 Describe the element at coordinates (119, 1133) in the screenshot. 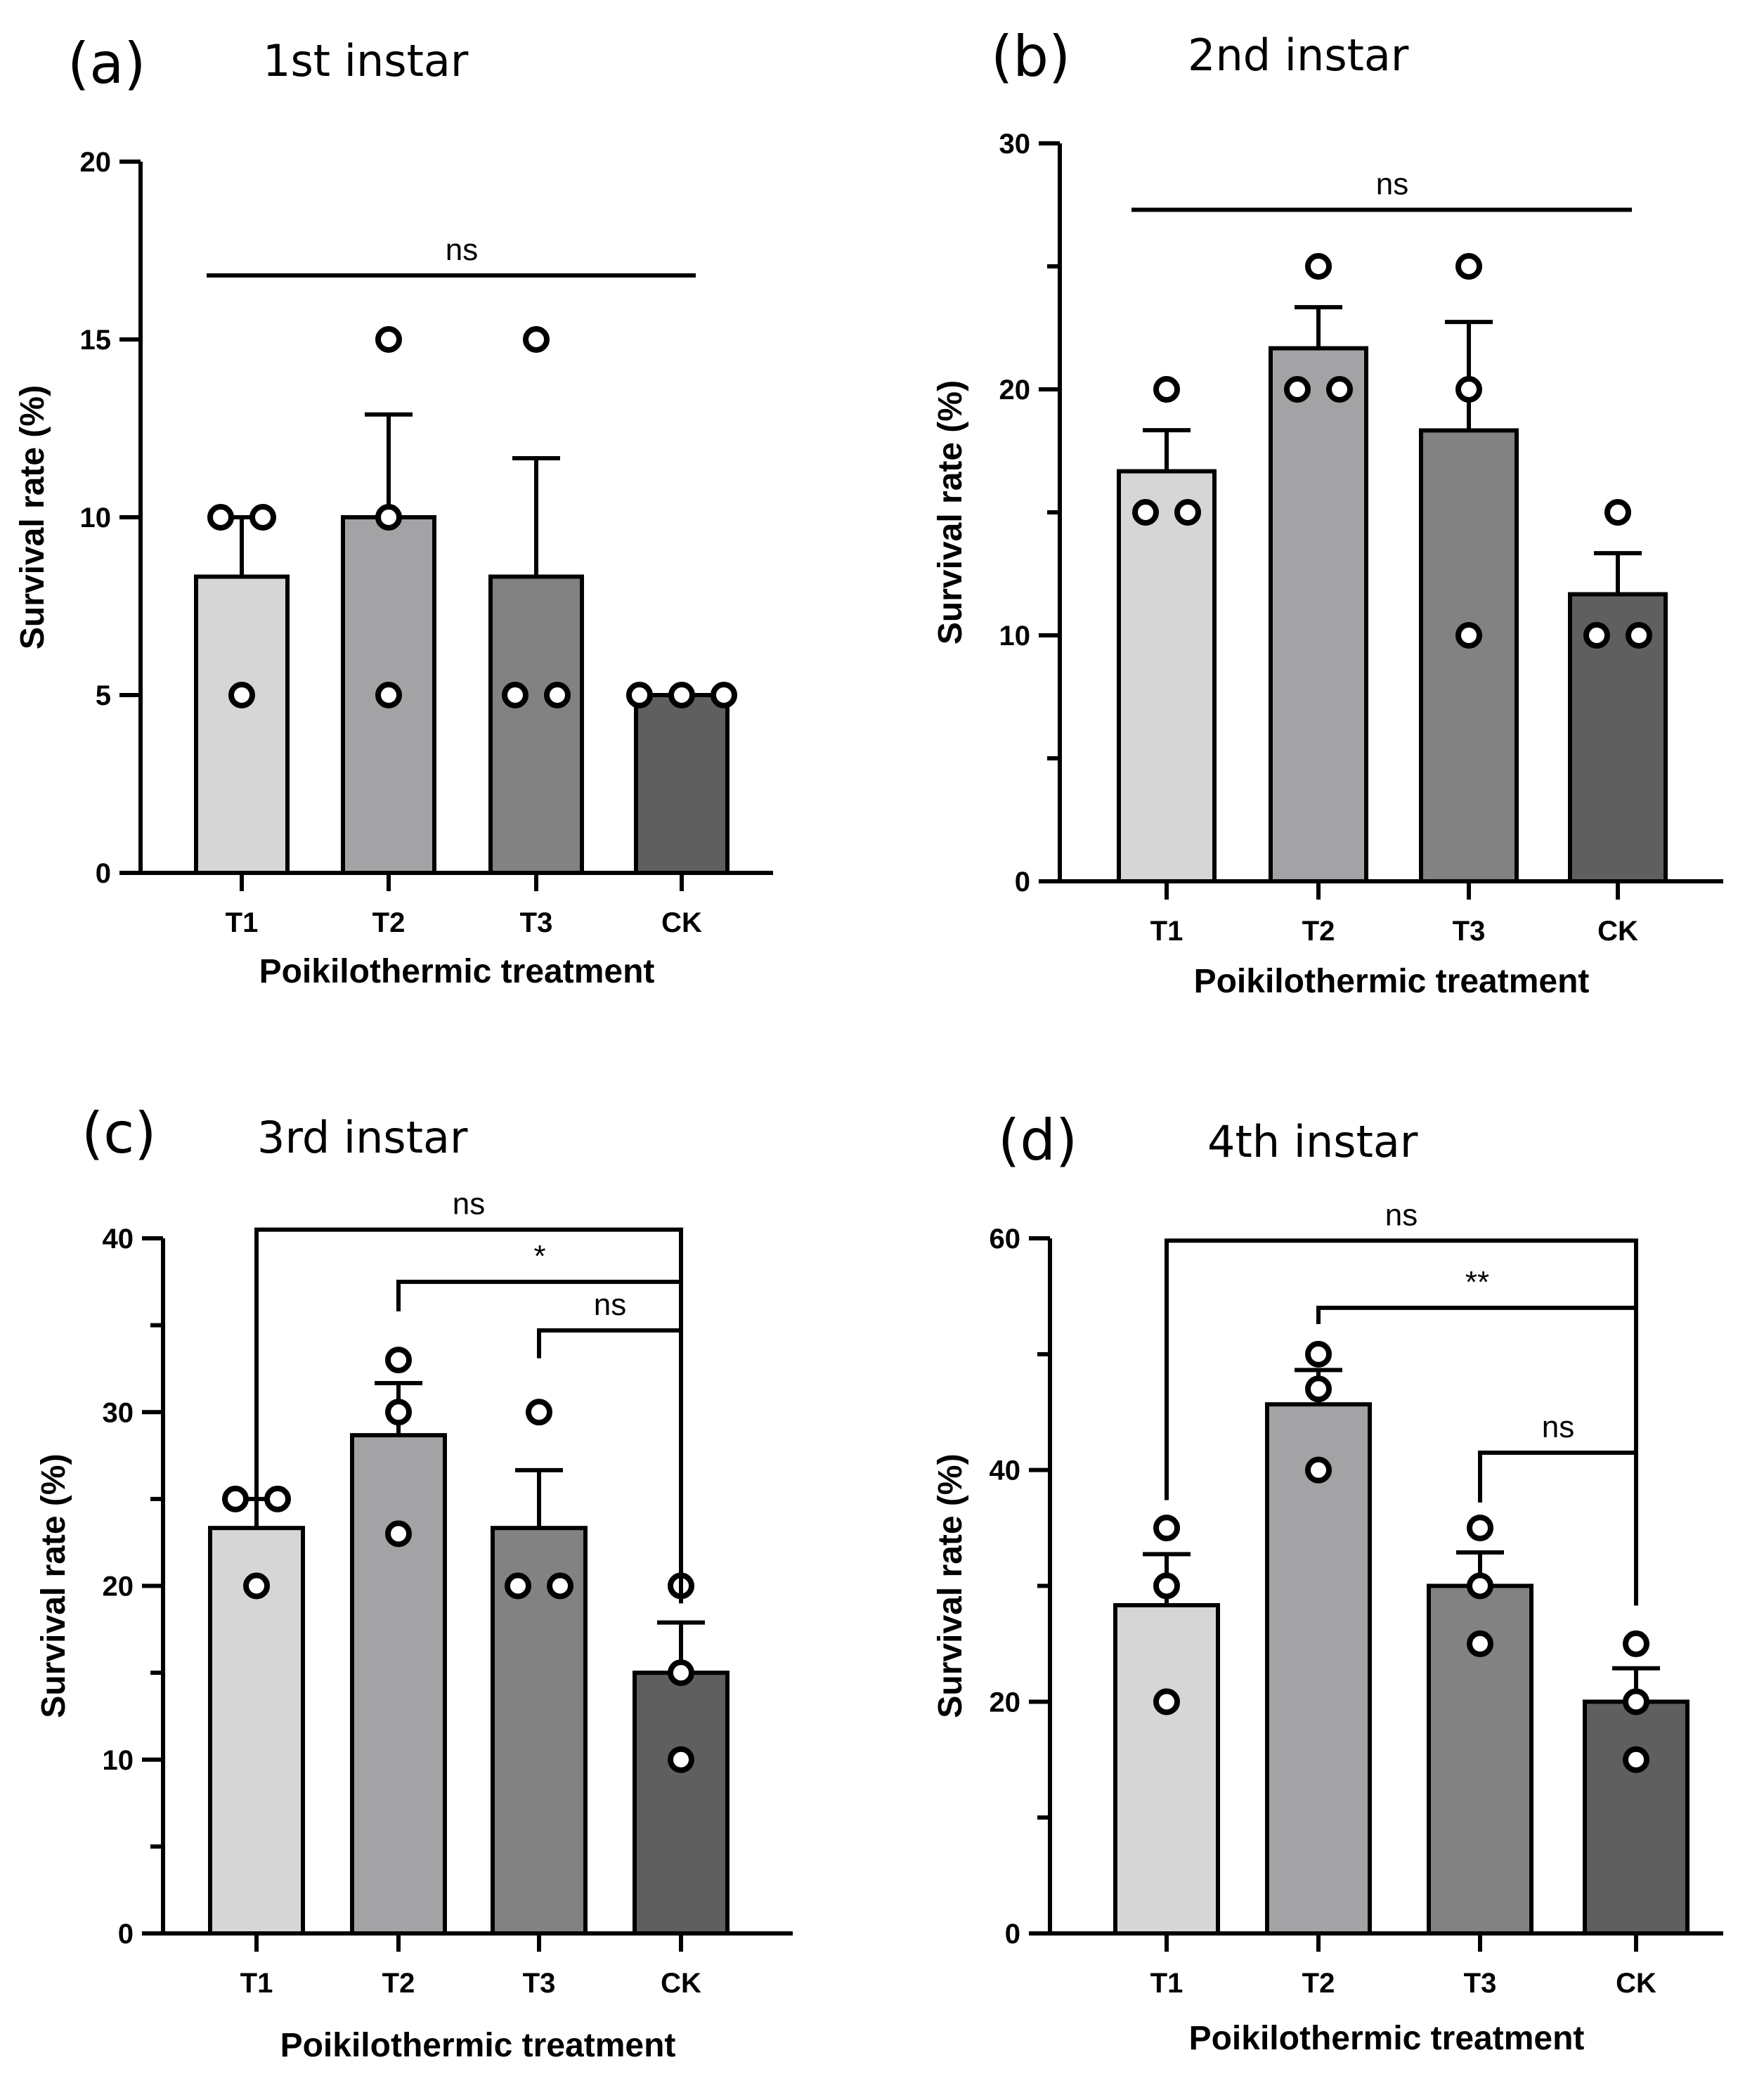

I see `panel-label: (c)` at that location.